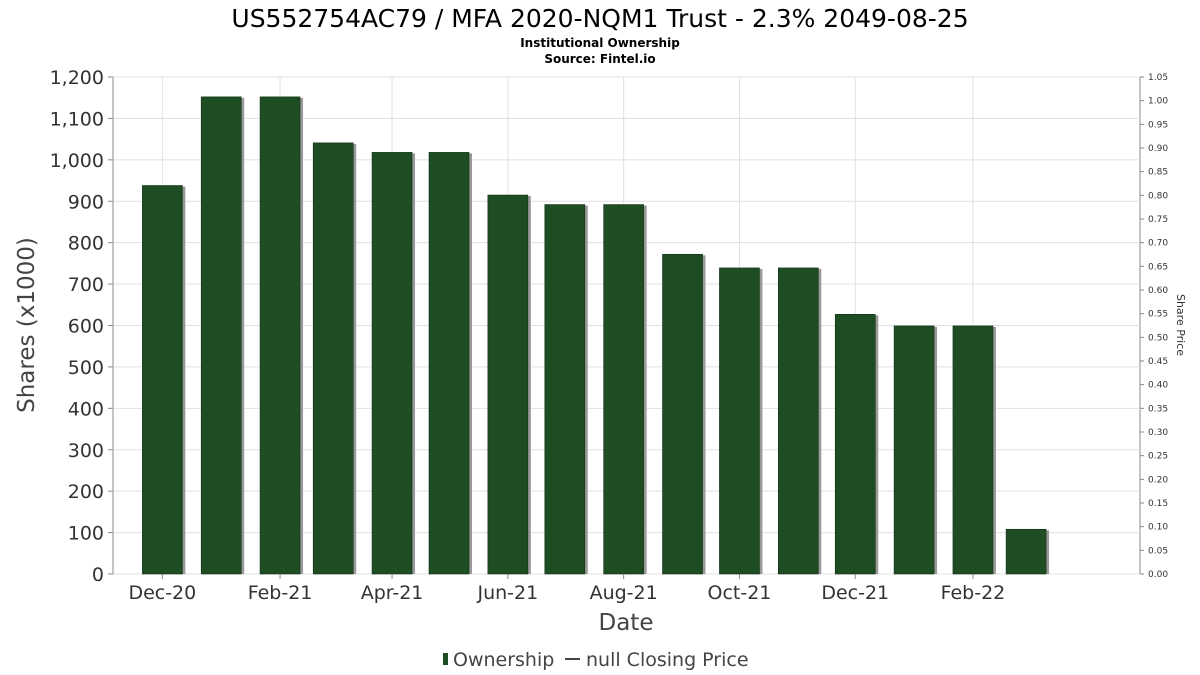 The width and height of the screenshot is (1200, 675). What do you see at coordinates (86, 244) in the screenshot?
I see `y-tick-label: 800` at bounding box center [86, 244].